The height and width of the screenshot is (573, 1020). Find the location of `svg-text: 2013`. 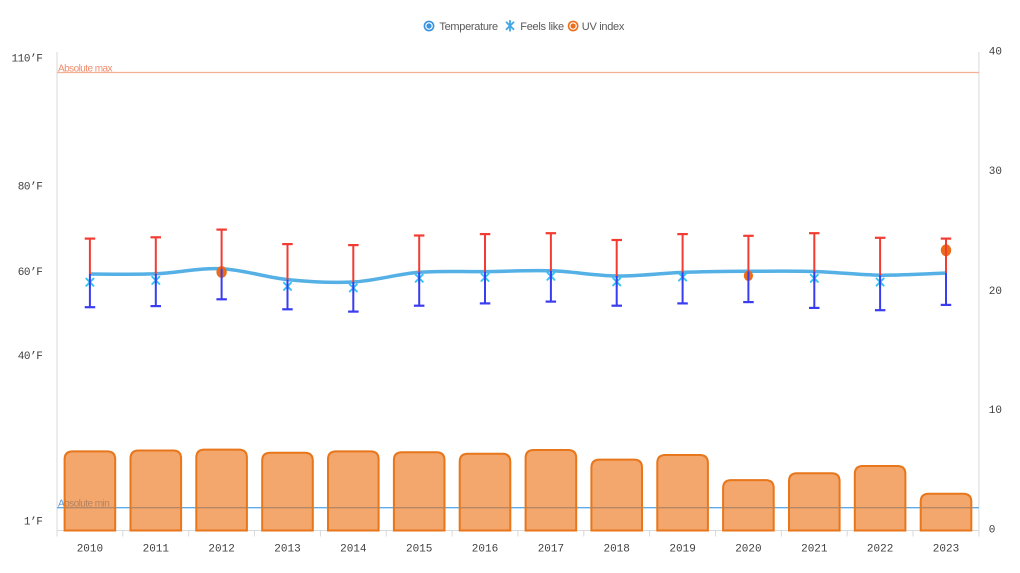

svg-text: 2013 is located at coordinates (287, 550).